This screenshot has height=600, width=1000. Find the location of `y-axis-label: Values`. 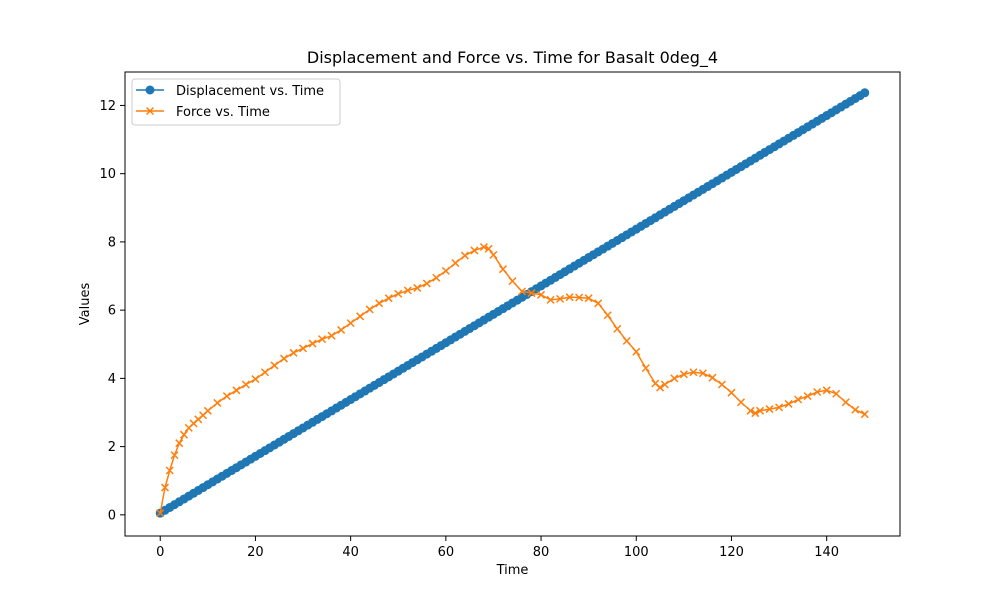

y-axis-label: Values is located at coordinates (85, 304).